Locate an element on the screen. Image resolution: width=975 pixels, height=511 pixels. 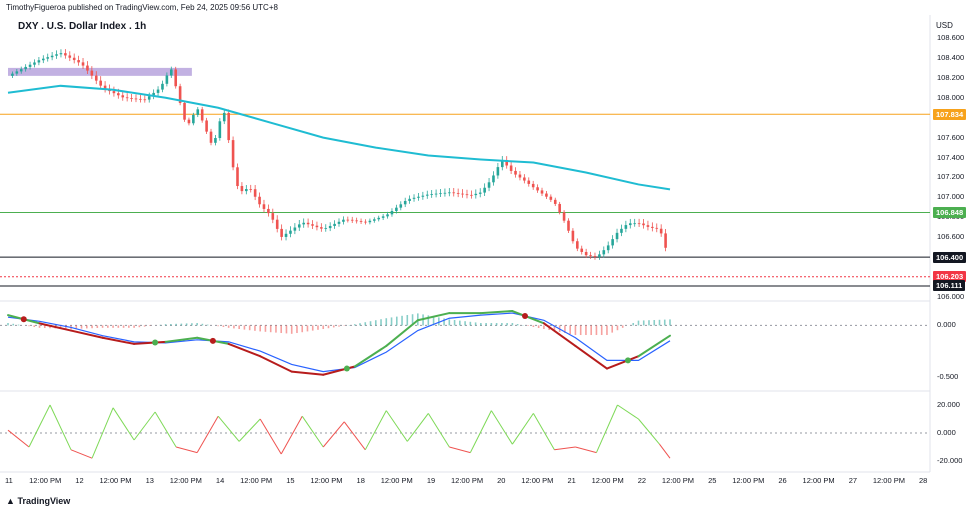
time-axis-label: 15 is located at coordinates (290, 480).